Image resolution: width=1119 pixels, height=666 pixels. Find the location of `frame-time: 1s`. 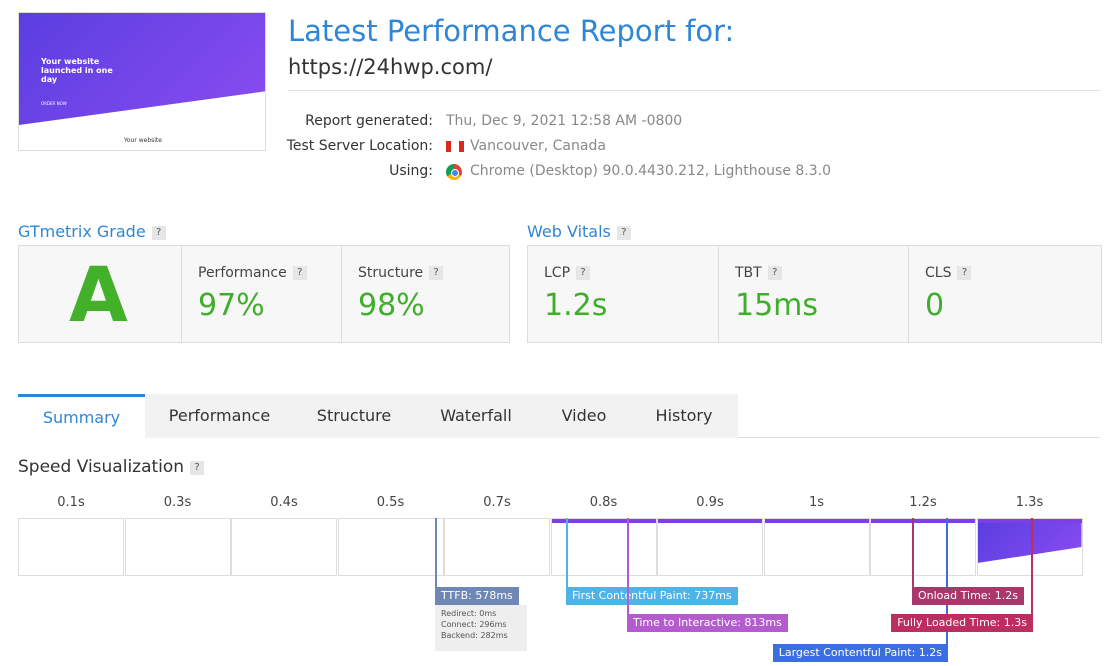

frame-time: 1s is located at coordinates (816, 502).